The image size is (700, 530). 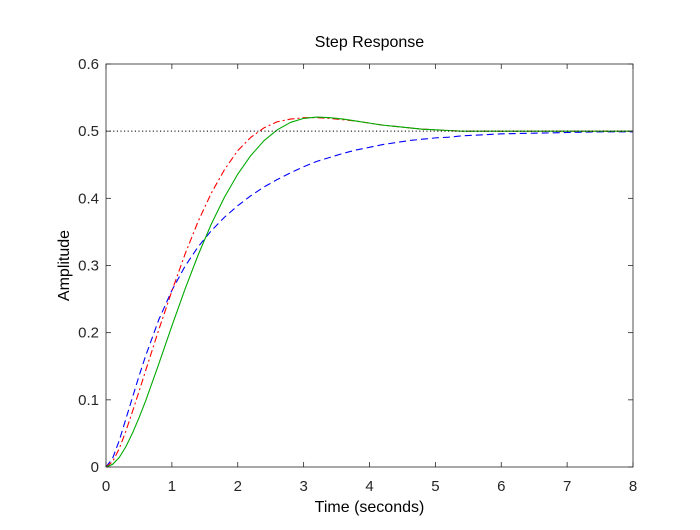 I want to click on y-tick-label: 0, so click(x=95, y=467).